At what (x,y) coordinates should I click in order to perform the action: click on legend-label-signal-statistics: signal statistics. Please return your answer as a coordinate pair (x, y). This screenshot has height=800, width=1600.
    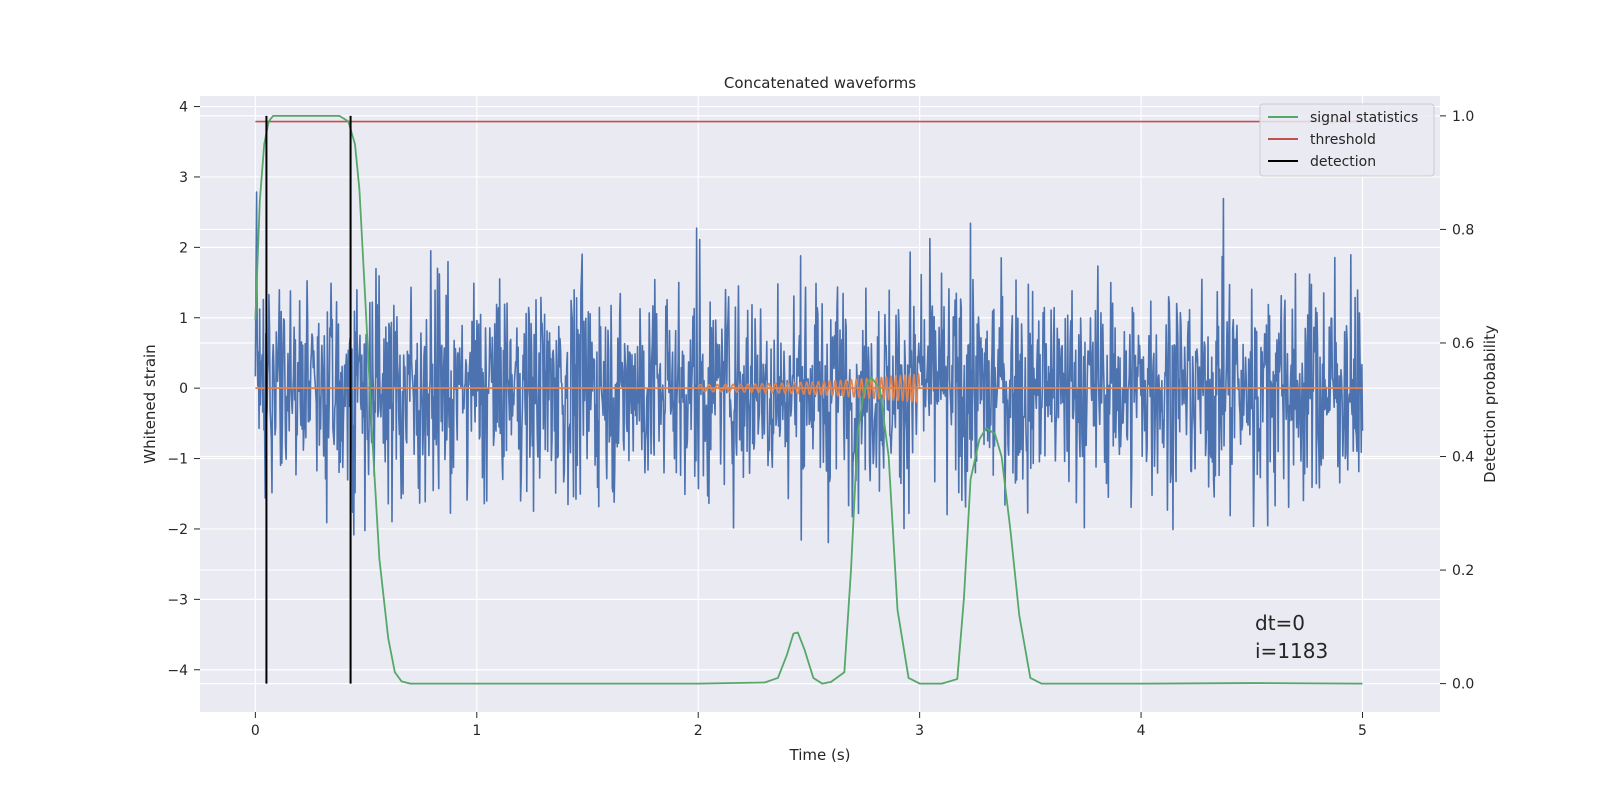
    Looking at the image, I should click on (1364, 118).